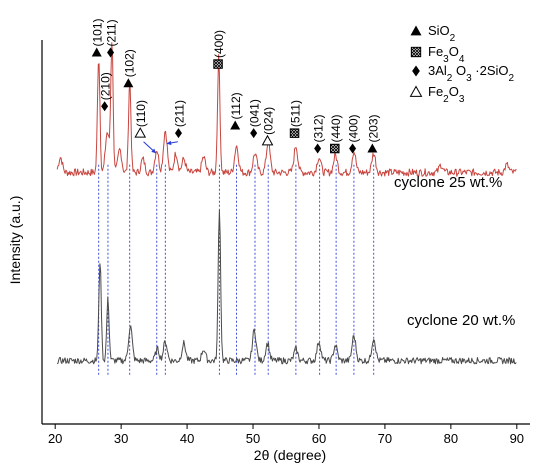 This screenshot has height=469, width=550. What do you see at coordinates (461, 320) in the screenshot?
I see `series-name-label: cyclone 20 wt.%` at bounding box center [461, 320].